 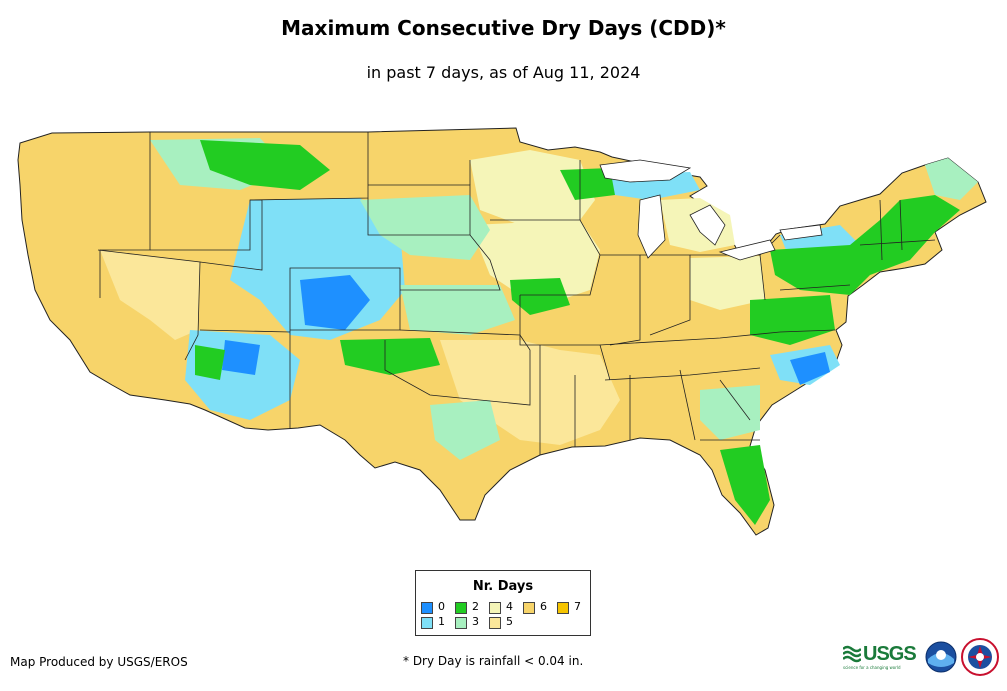 I want to click on region-5day-west, so click(x=150, y=295).